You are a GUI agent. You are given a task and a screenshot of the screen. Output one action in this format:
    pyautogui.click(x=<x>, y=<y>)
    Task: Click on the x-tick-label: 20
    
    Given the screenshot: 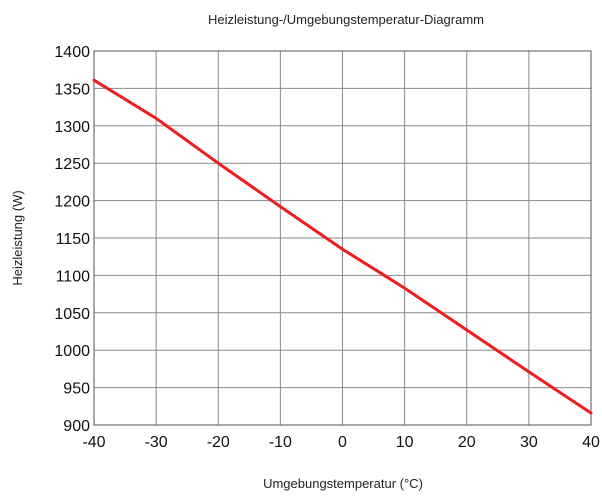 What is the action you would take?
    pyautogui.click(x=467, y=442)
    